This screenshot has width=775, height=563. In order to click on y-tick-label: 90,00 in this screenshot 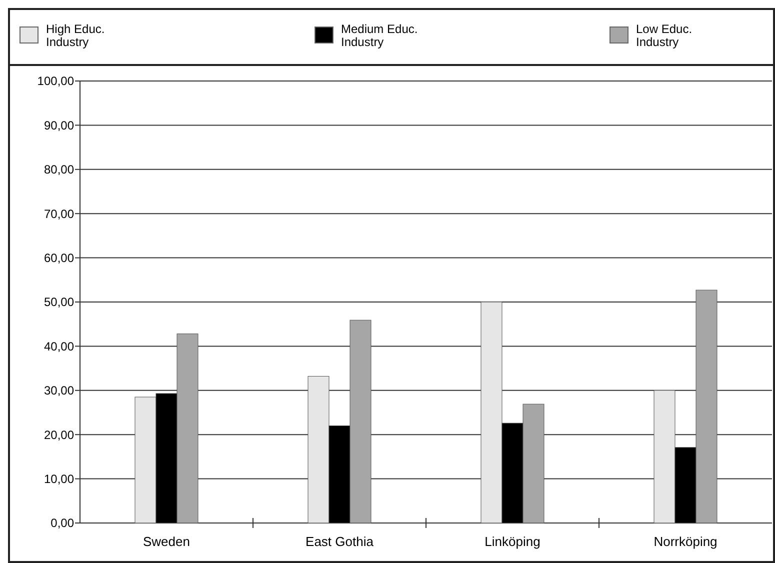, I will do `click(59, 125)`.